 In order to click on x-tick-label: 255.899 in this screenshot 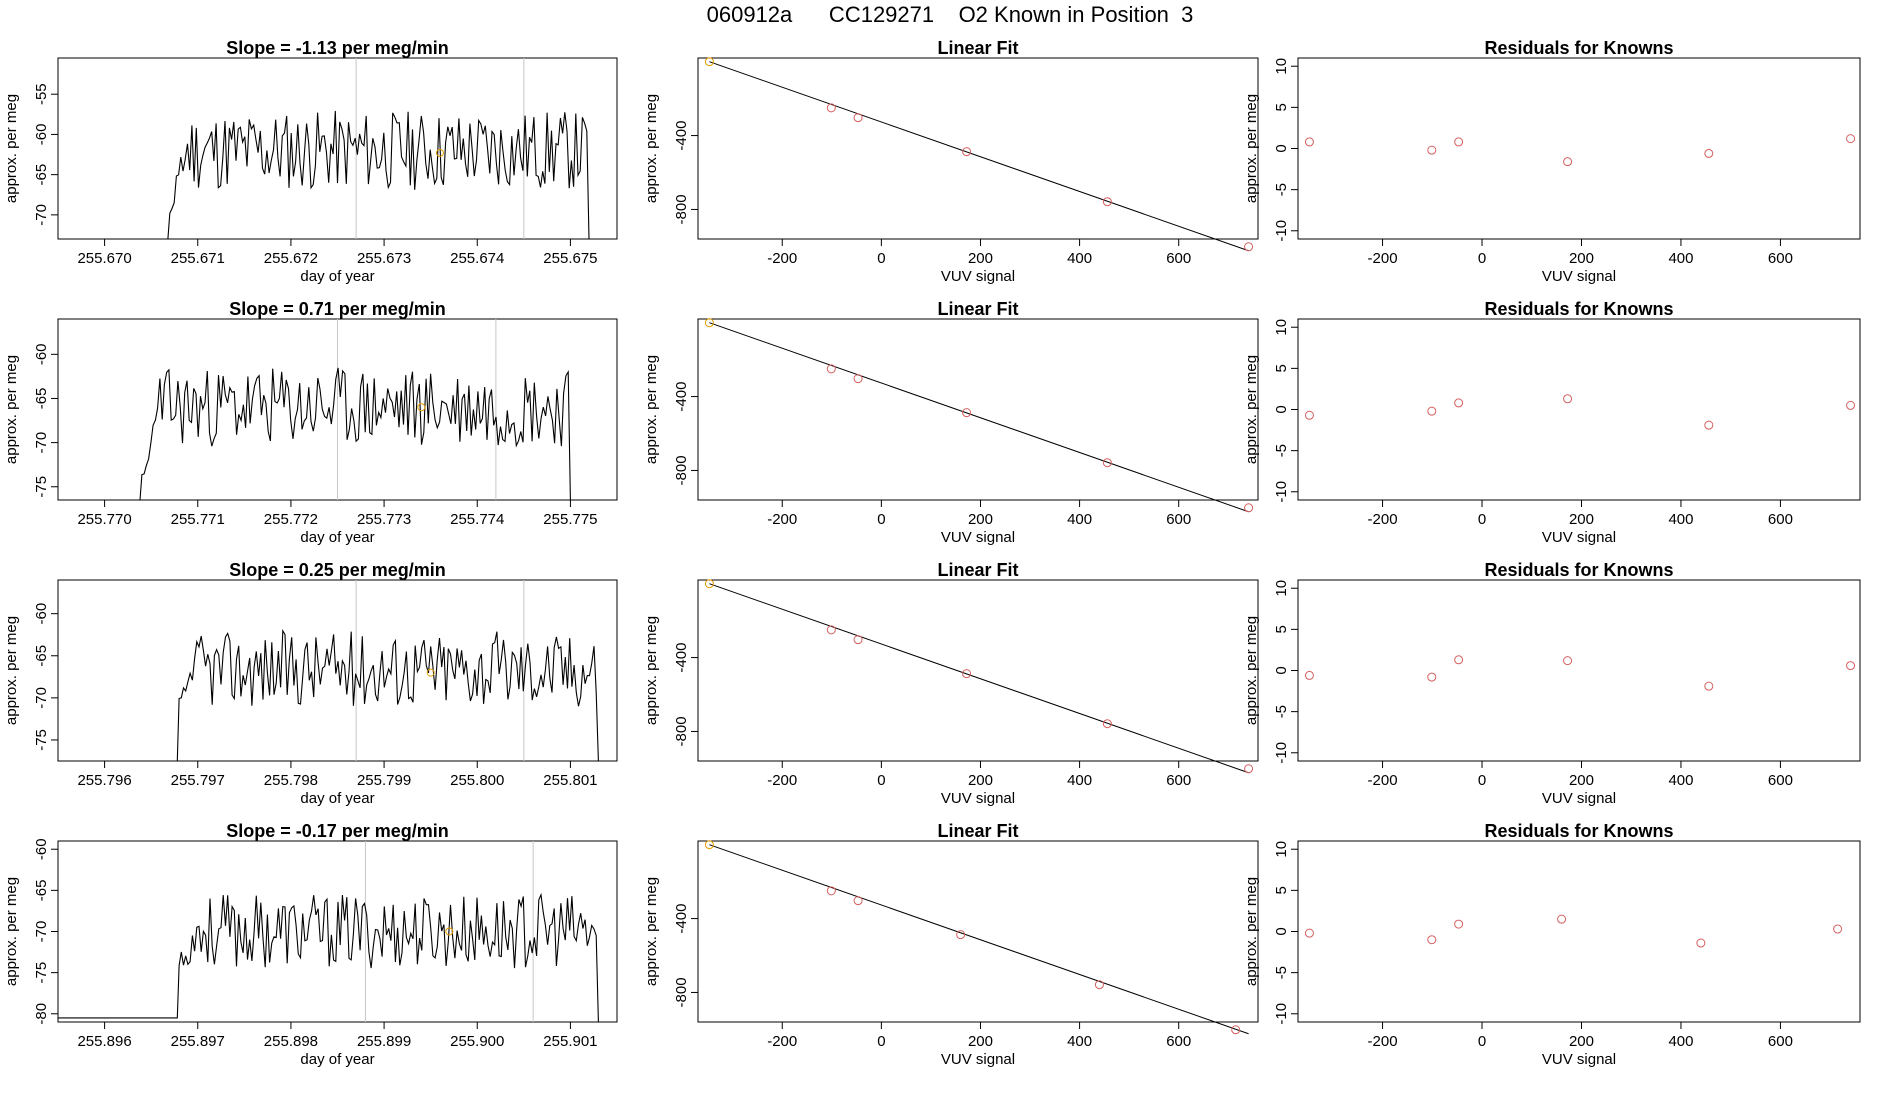, I will do `click(384, 1041)`.